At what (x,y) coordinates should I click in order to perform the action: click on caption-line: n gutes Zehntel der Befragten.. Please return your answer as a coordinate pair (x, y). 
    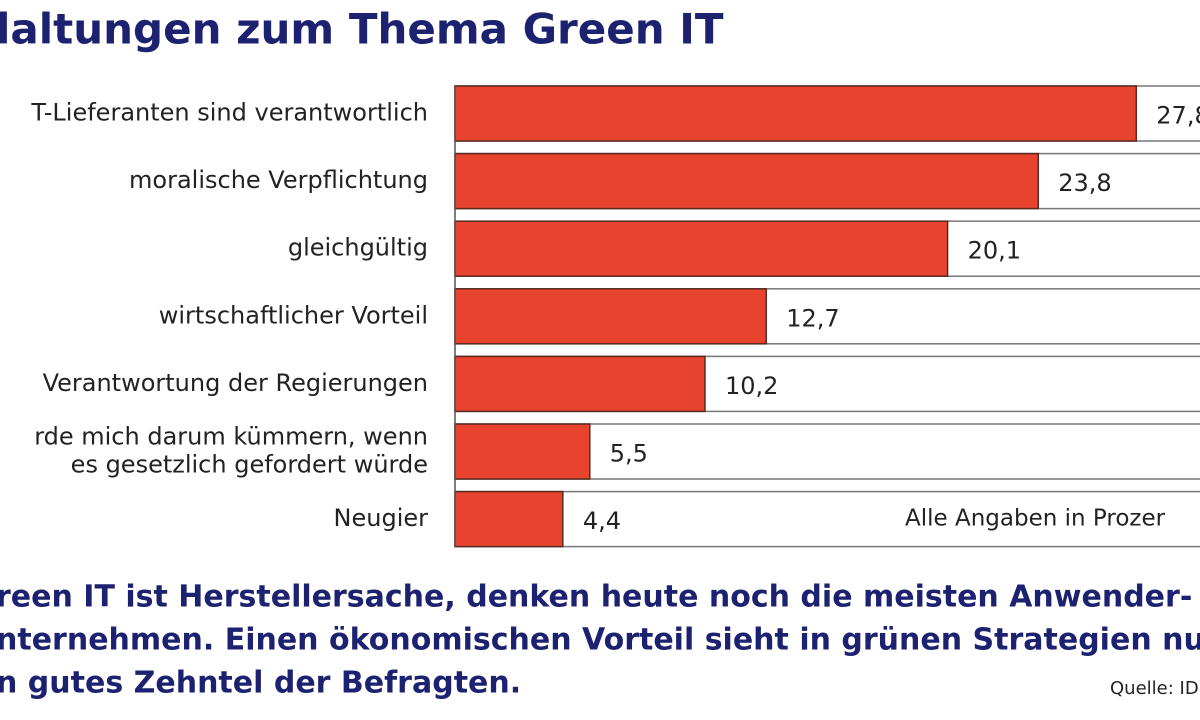
    Looking at the image, I should click on (260, 683).